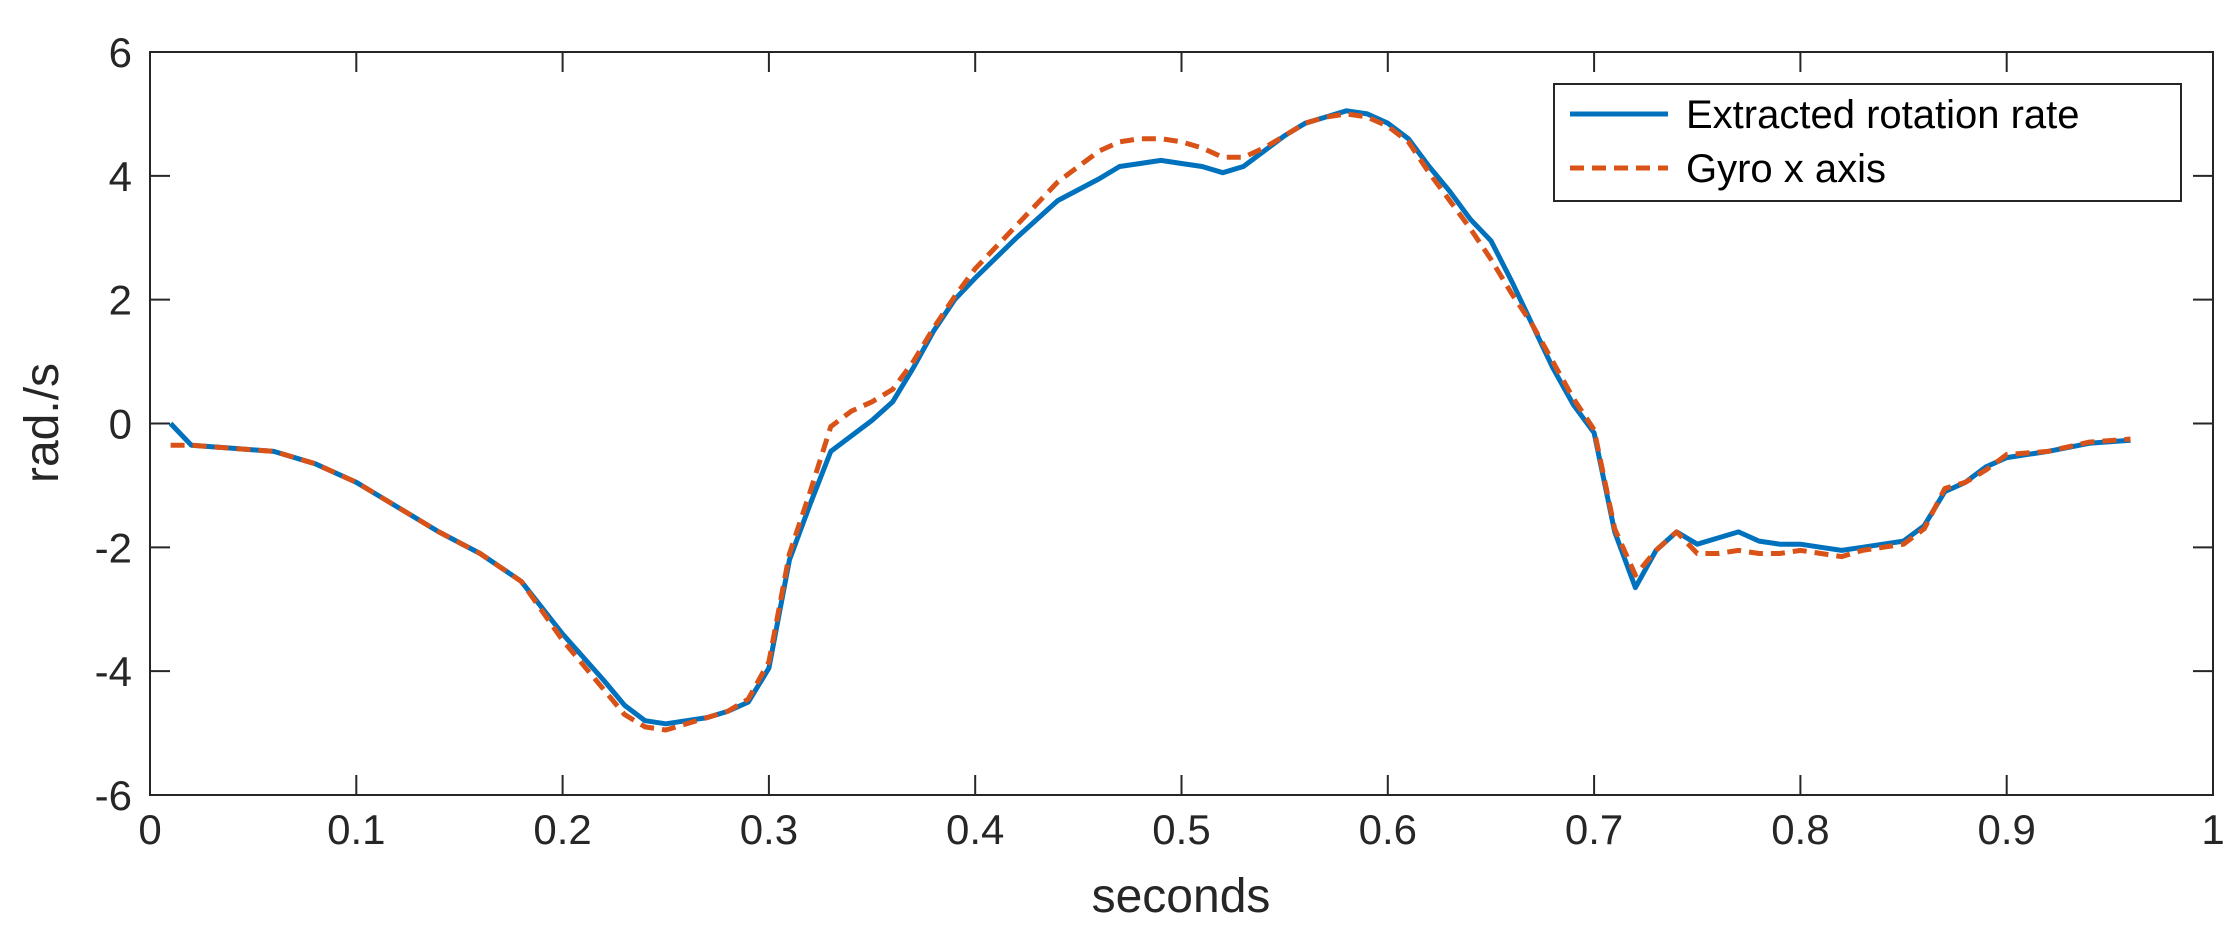 This screenshot has width=2238, height=948. What do you see at coordinates (113, 671) in the screenshot?
I see `y-tick-label: -4` at bounding box center [113, 671].